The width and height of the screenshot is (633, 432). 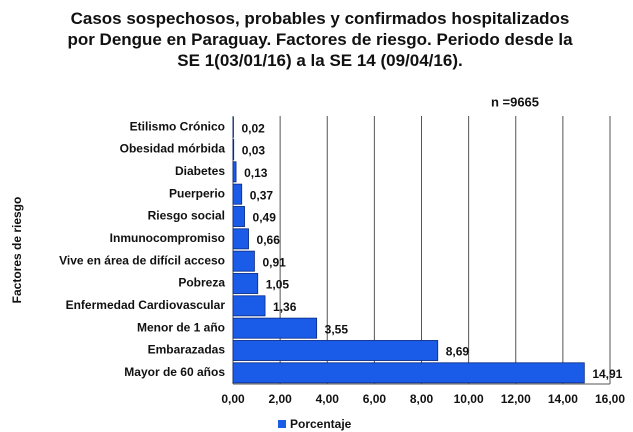 What do you see at coordinates (177, 126) in the screenshot?
I see `y-tick-label: Etilismo Crónico` at bounding box center [177, 126].